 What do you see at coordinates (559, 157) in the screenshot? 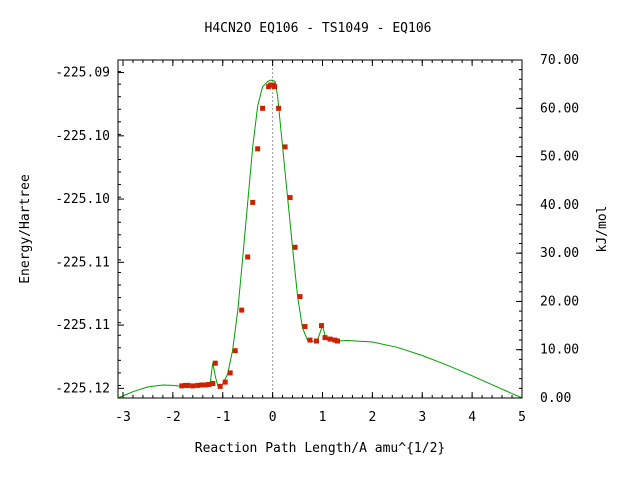
I see `right-tick-label: 50.00` at bounding box center [559, 157].